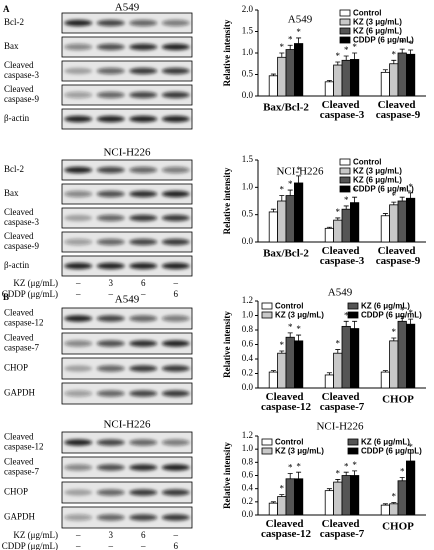  I want to click on x-tick-label: Cleaved caspase-12, so click(286, 402).